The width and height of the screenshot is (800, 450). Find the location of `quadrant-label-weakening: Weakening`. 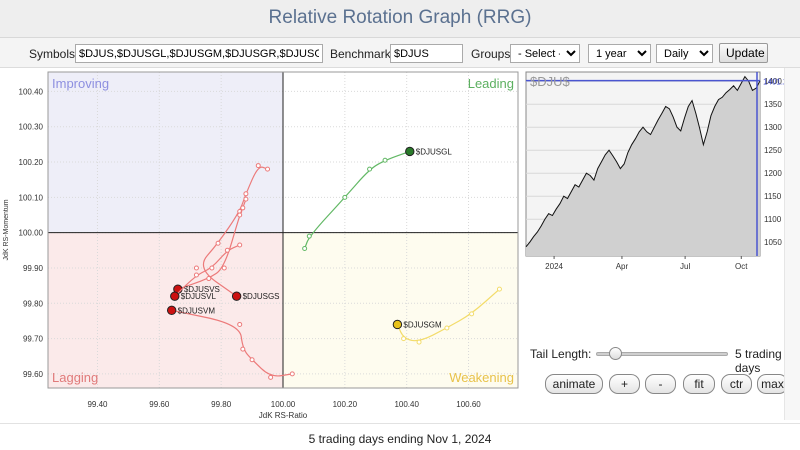

quadrant-label-weakening: Weakening is located at coordinates (481, 377).